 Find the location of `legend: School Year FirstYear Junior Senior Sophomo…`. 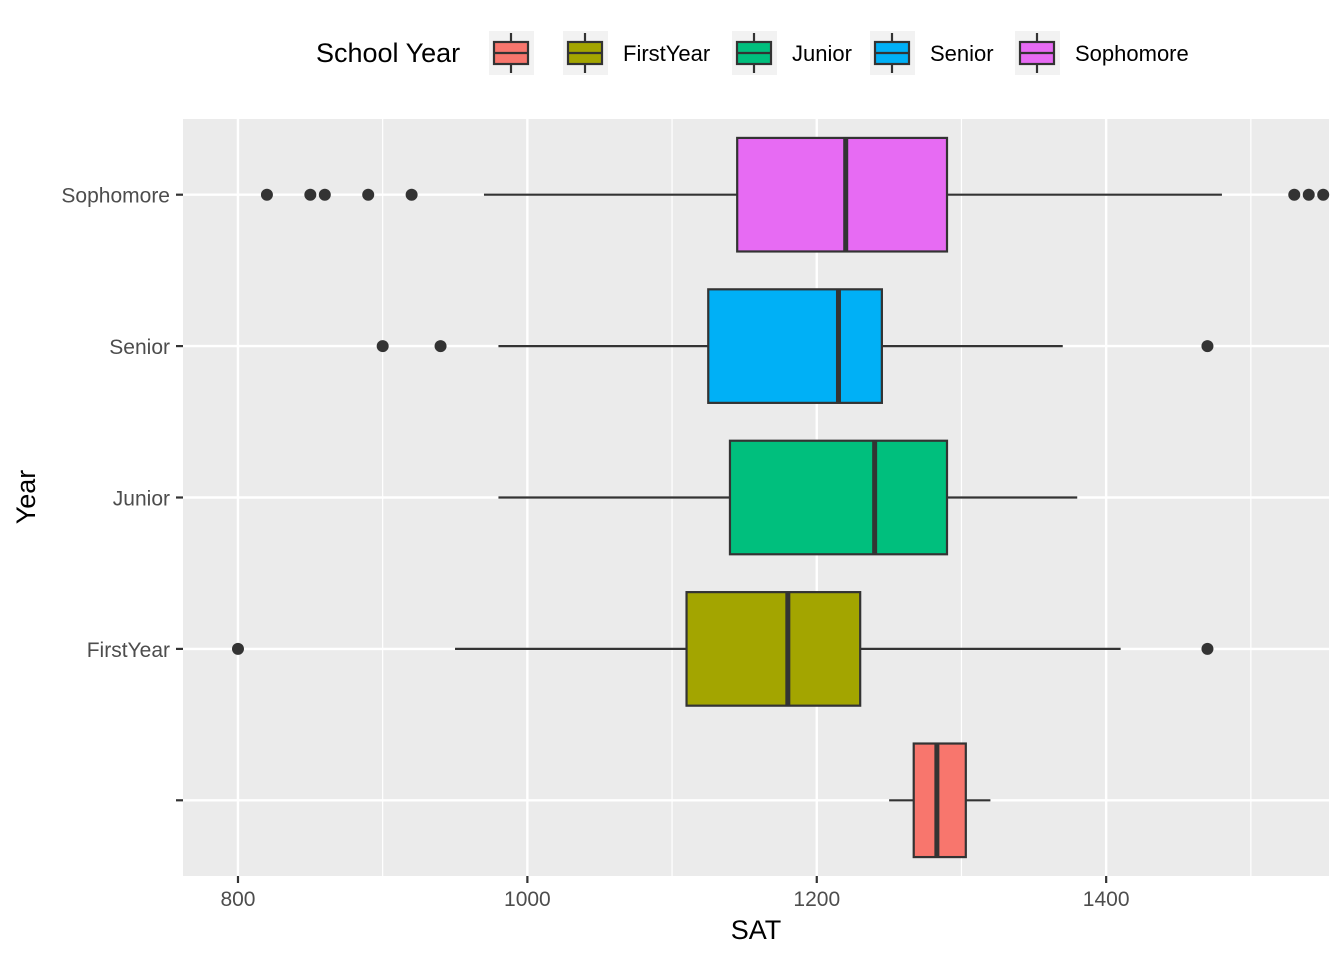

legend: School Year FirstYear Junior Senior Sophomo… is located at coordinates (752, 53).